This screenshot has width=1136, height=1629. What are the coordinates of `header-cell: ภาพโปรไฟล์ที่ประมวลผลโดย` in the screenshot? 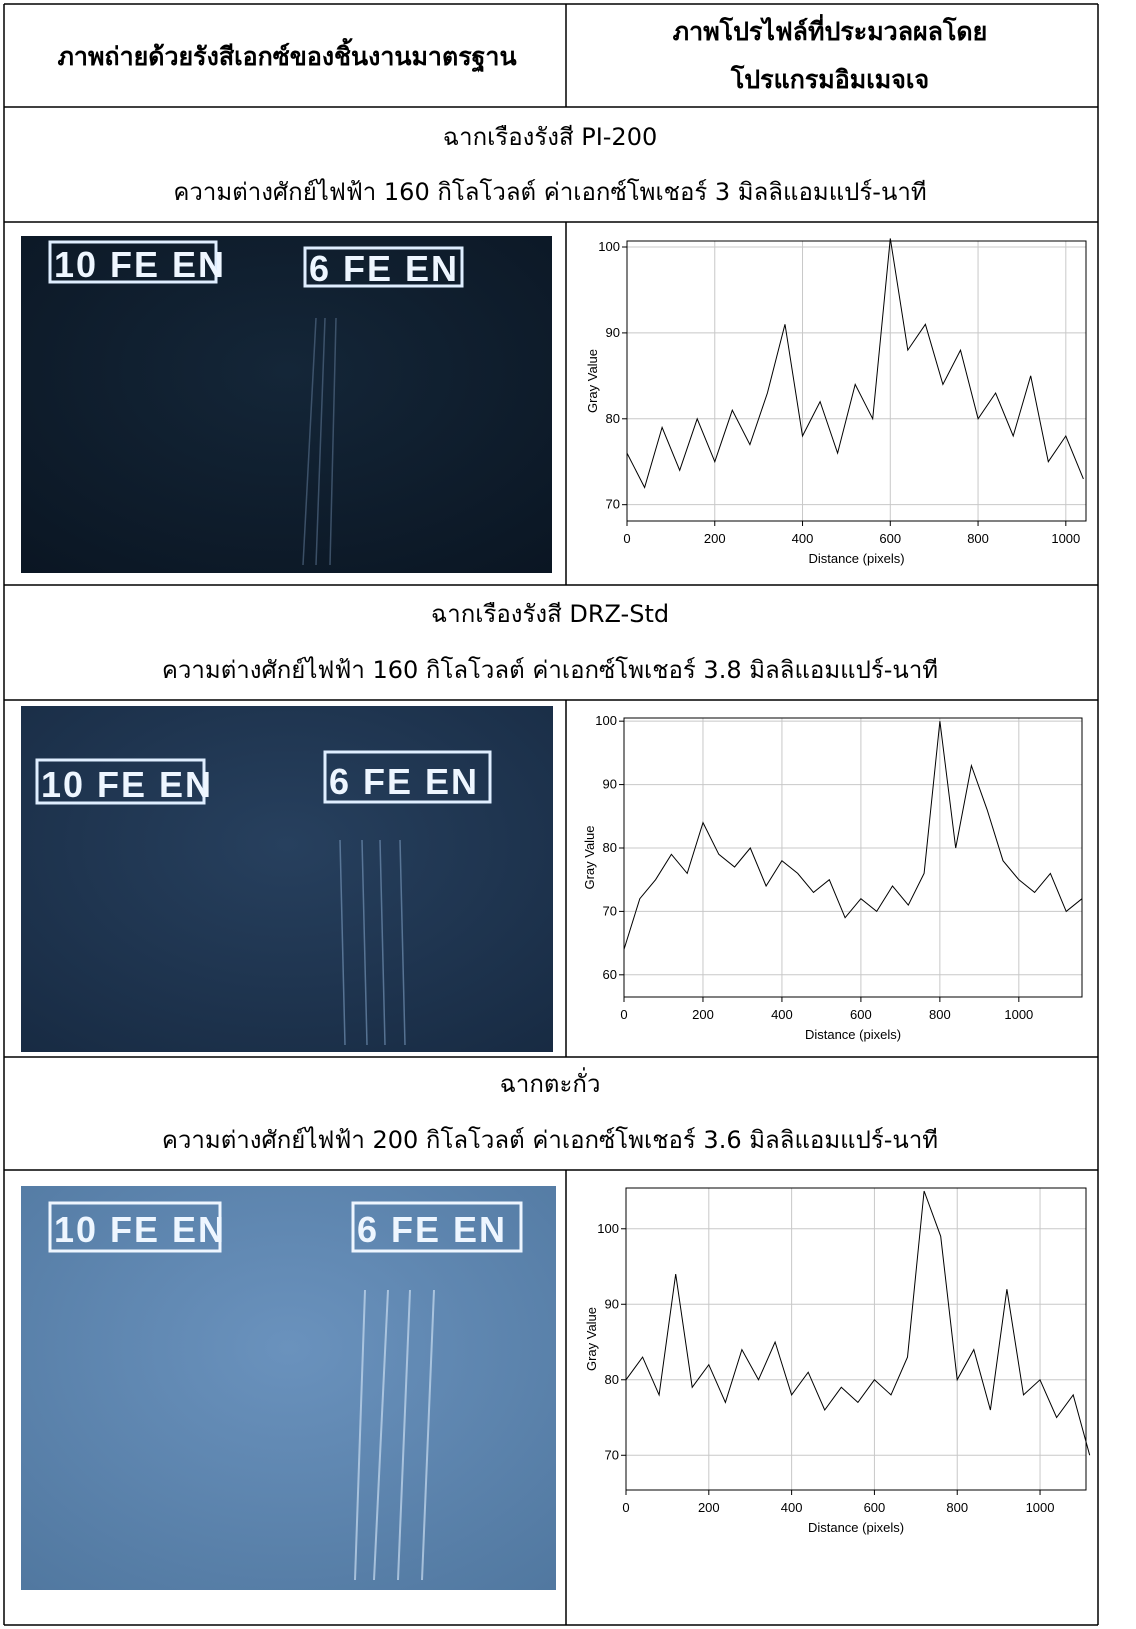 It's located at (830, 30).